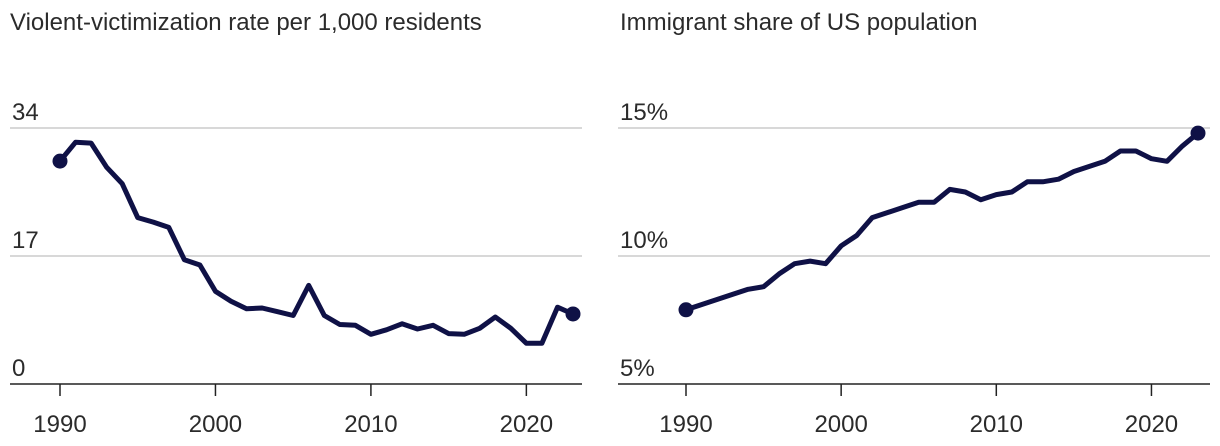 The height and width of the screenshot is (446, 1220). I want to click on y-tick-label: 5%, so click(637, 368).